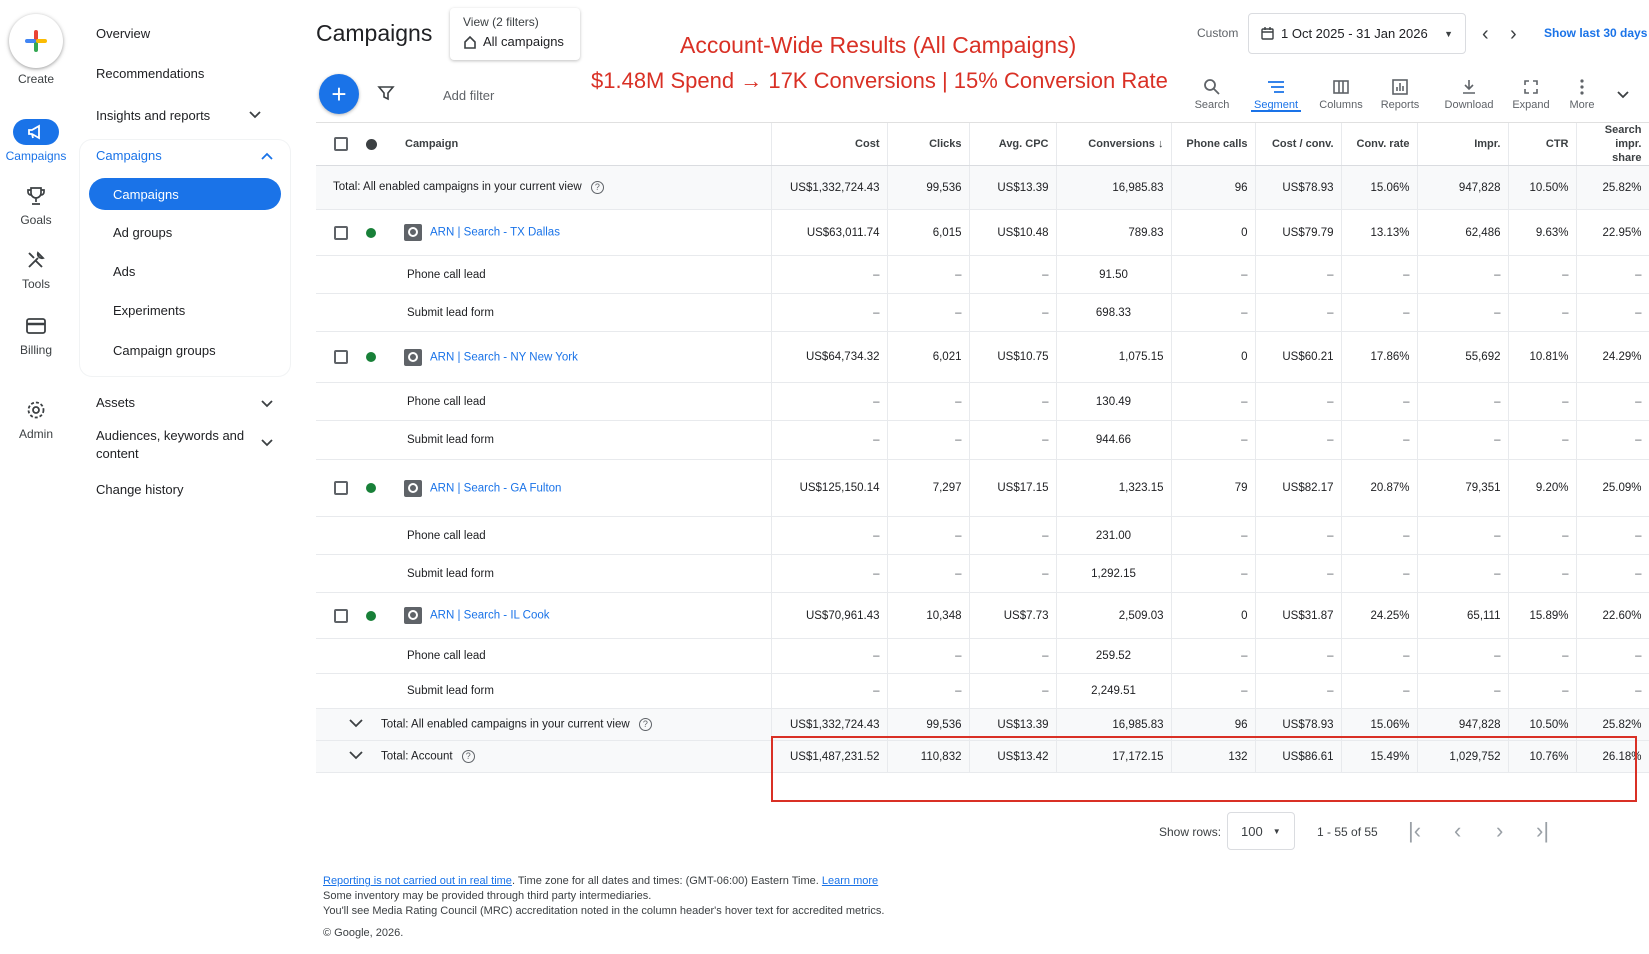 The height and width of the screenshot is (954, 1649). Describe the element at coordinates (1261, 831) in the screenshot. I see `rows-per-page-select: 100 ▼` at that location.